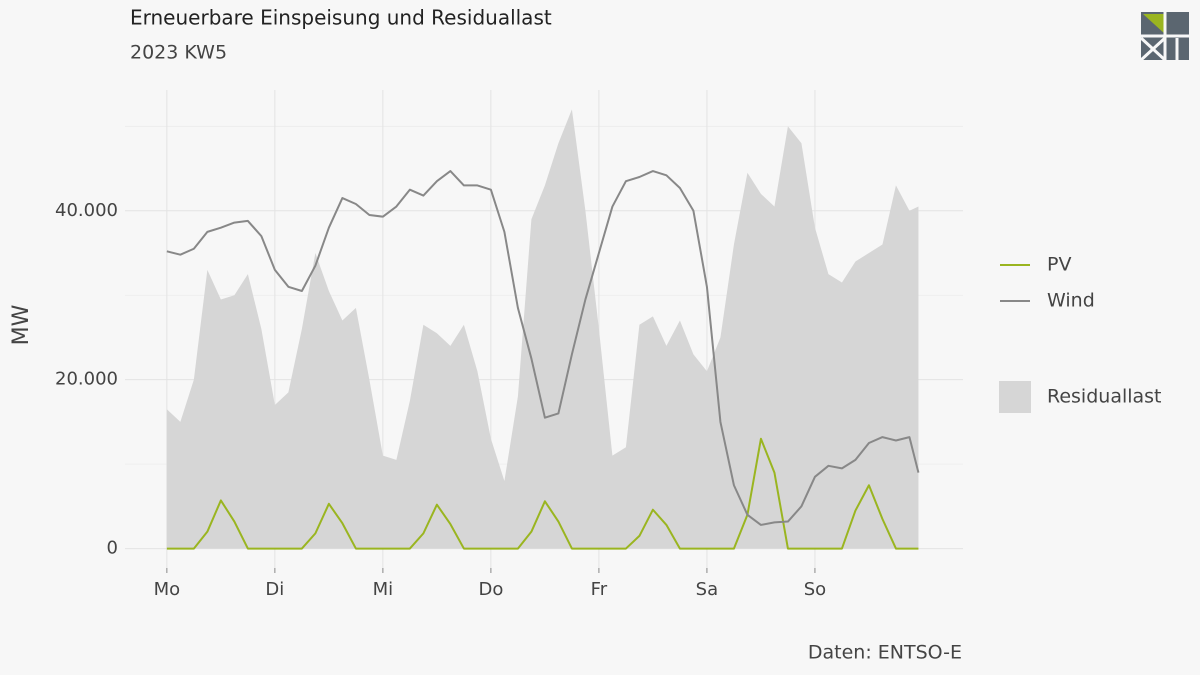 This screenshot has width=1200, height=675. Describe the element at coordinates (21, 324) in the screenshot. I see `y-axis-label: MW` at that location.